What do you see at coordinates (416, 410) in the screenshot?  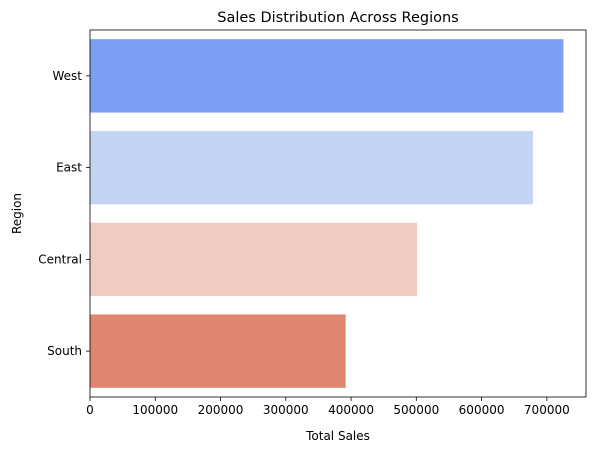 I see `x-tick-label: 500000` at bounding box center [416, 410].